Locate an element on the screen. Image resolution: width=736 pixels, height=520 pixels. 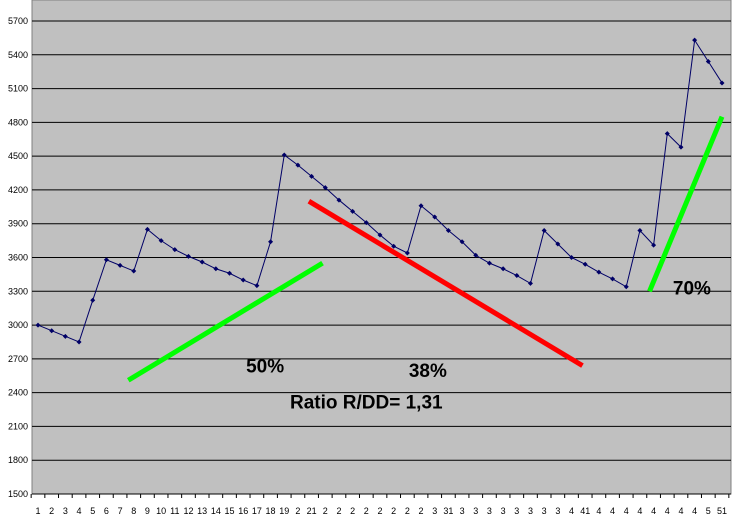
x-tick-label: 19 is located at coordinates (284, 511).